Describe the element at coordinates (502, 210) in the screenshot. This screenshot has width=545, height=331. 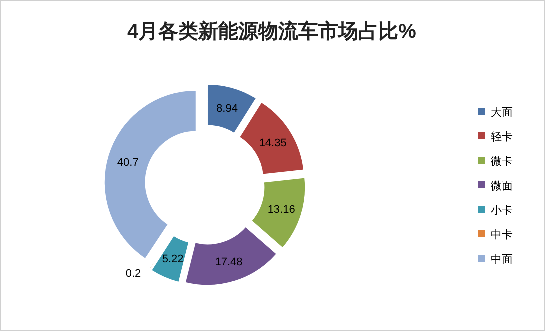
I see `legend-label: 小卡` at that location.